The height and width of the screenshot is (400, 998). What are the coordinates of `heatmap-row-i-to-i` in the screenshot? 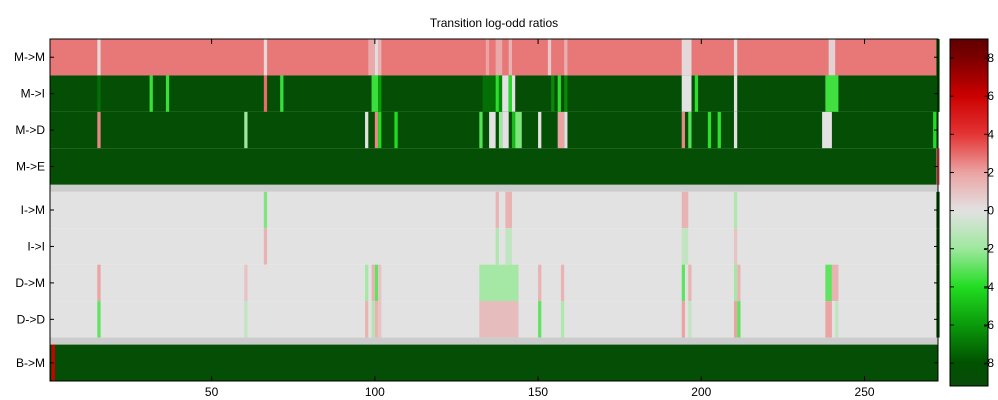 It's located at (494, 246).